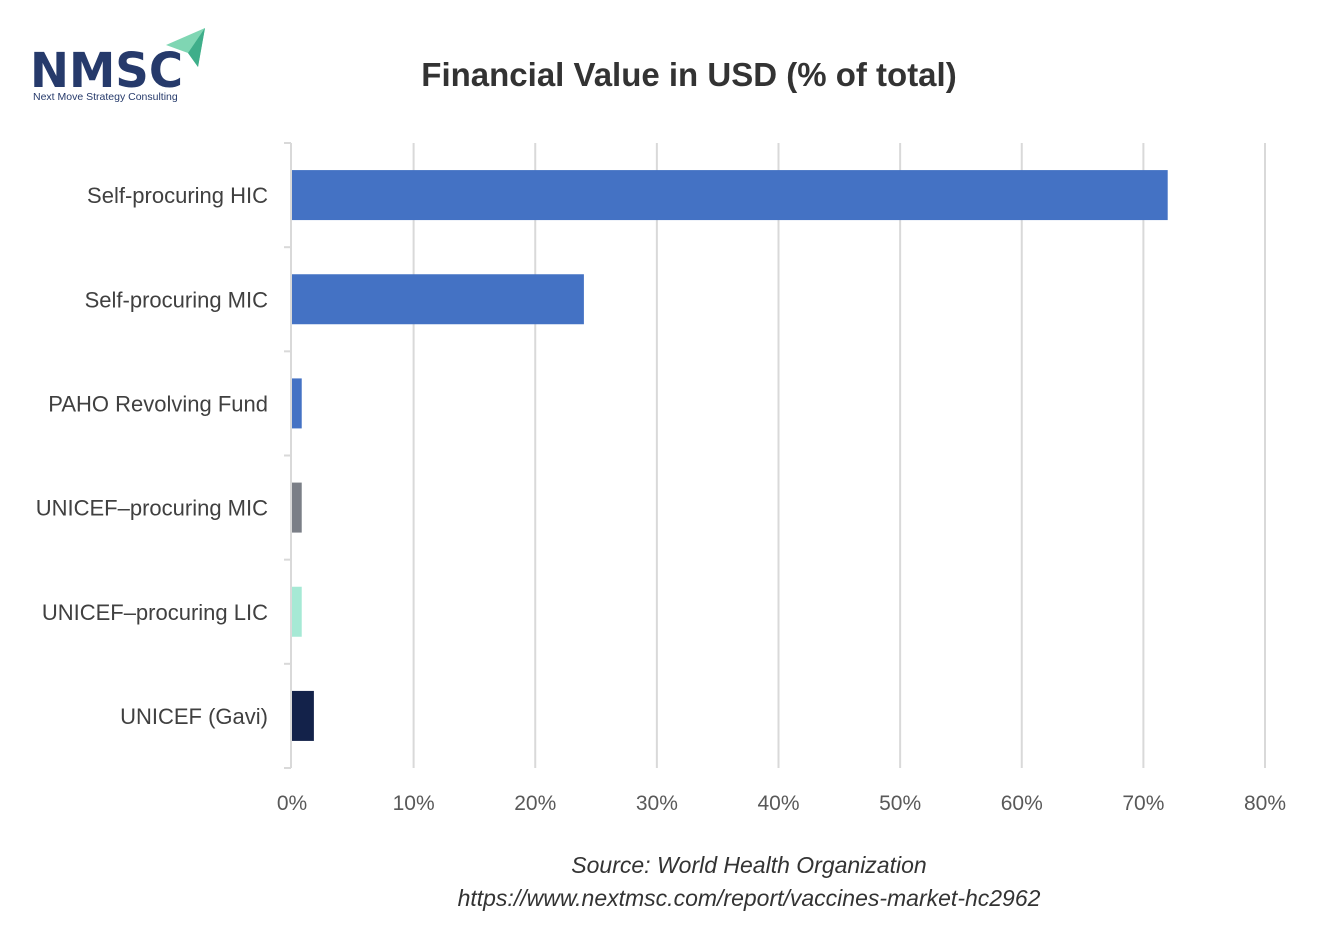  I want to click on x-tick-label: 10%, so click(414, 803).